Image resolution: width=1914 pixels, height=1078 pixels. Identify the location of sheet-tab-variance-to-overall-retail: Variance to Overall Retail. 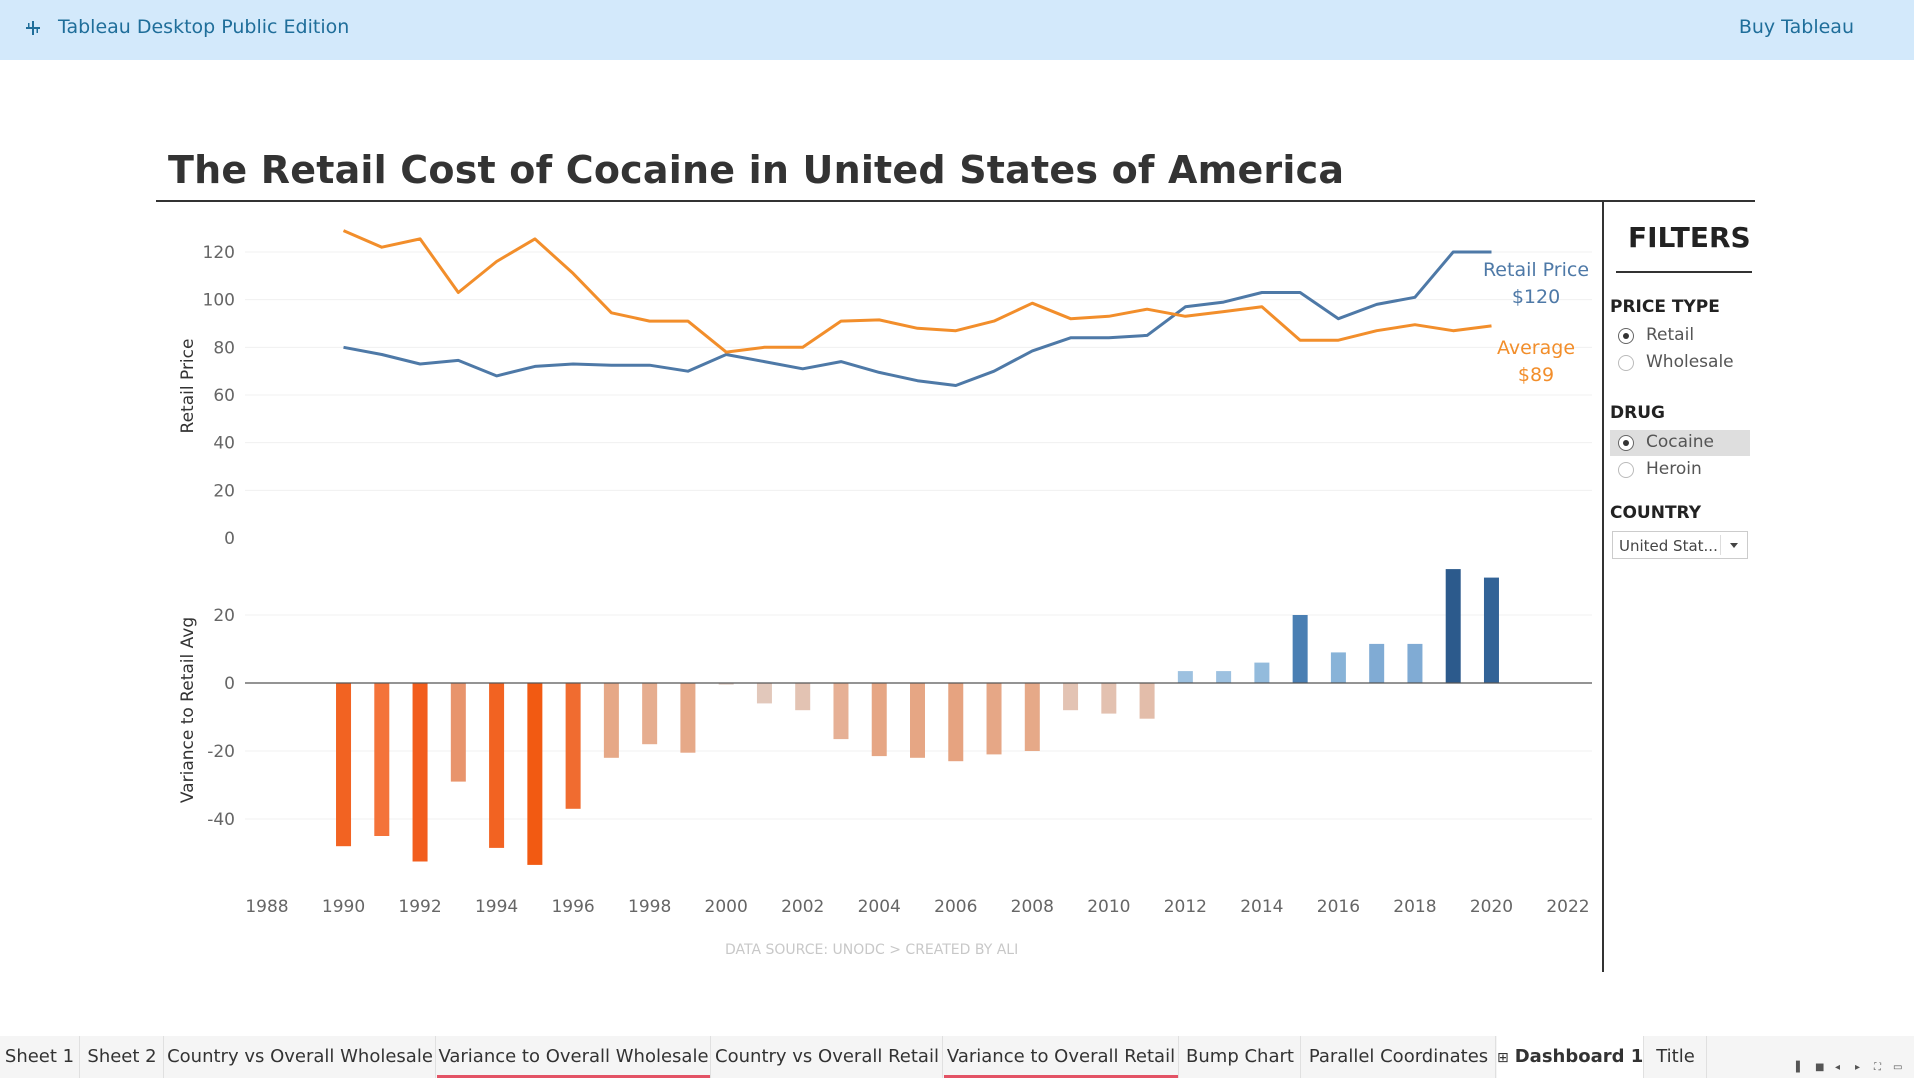
(1061, 1057).